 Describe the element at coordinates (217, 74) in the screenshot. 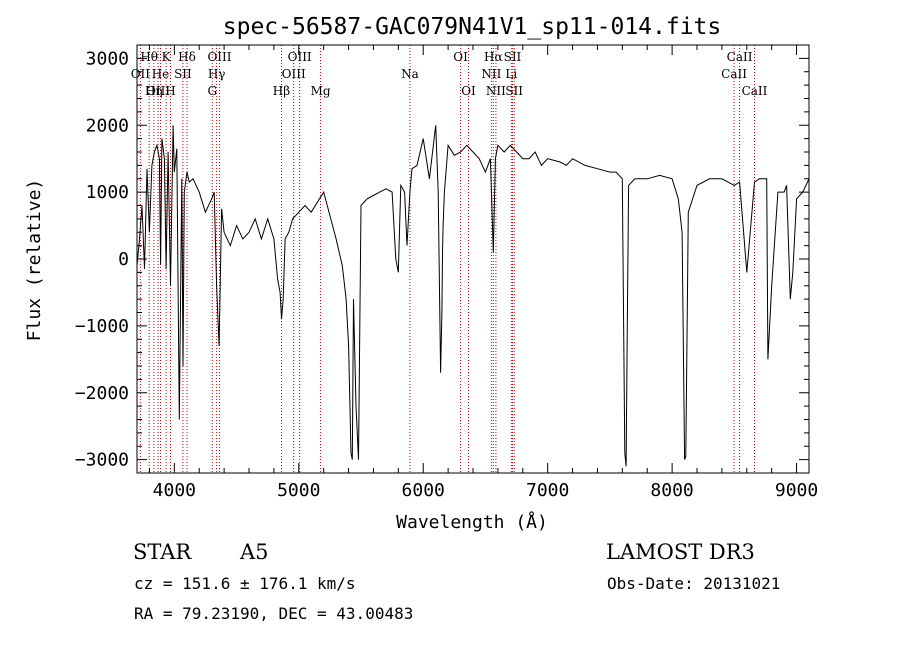

I see `spectral-line-label: Hγ` at that location.